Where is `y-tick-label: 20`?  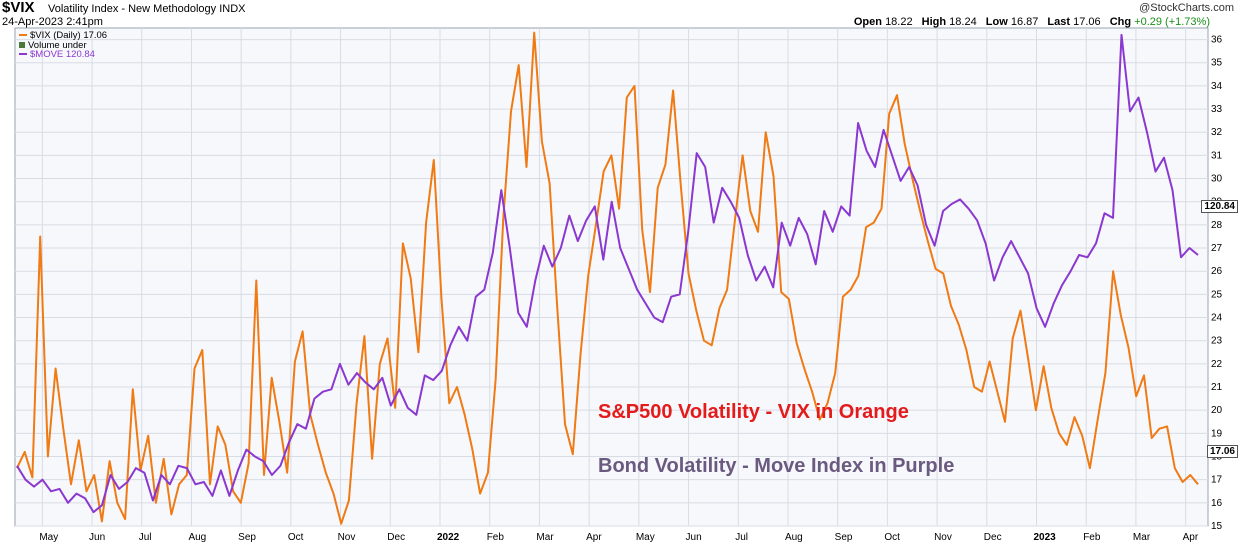 y-tick-label: 20 is located at coordinates (1217, 410).